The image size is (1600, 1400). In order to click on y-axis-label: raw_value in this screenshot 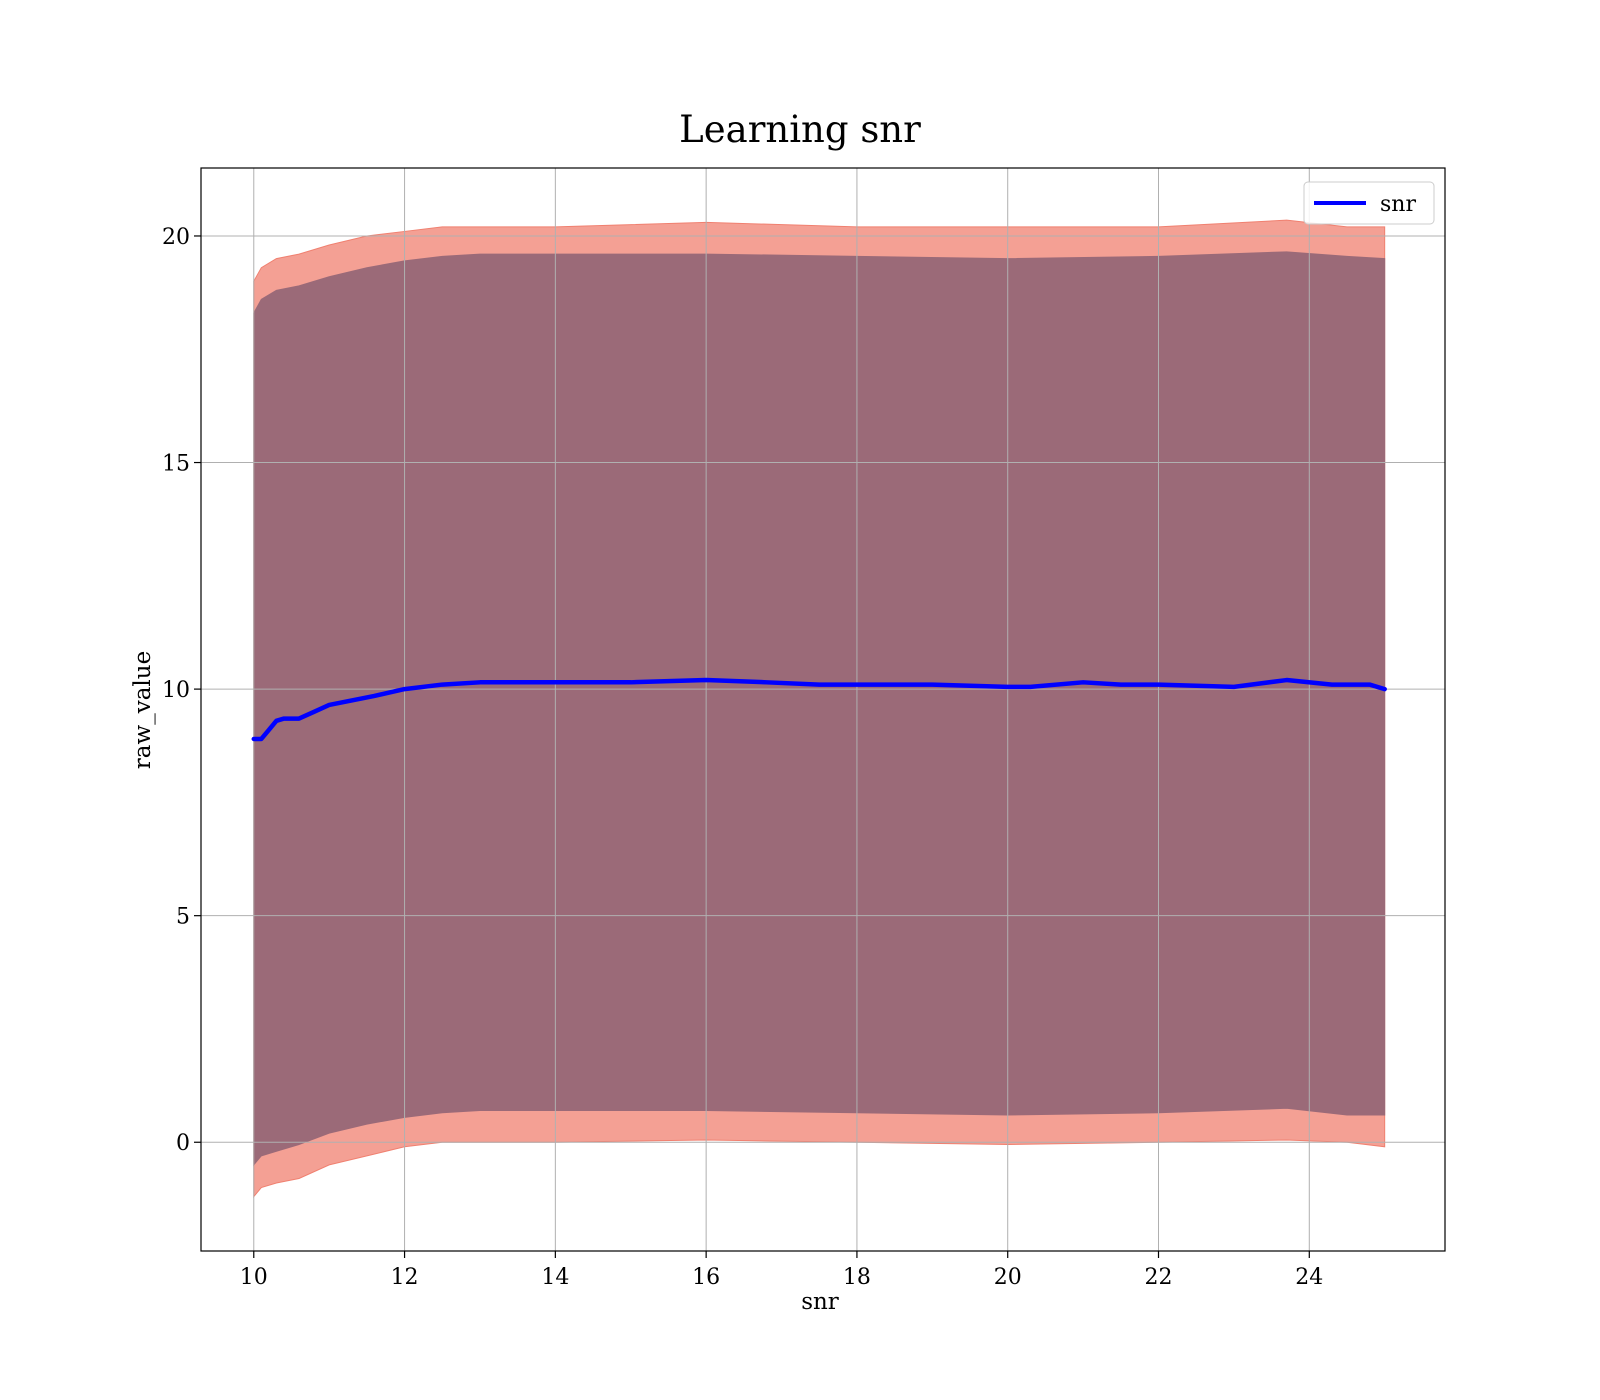, I will do `click(143, 710)`.